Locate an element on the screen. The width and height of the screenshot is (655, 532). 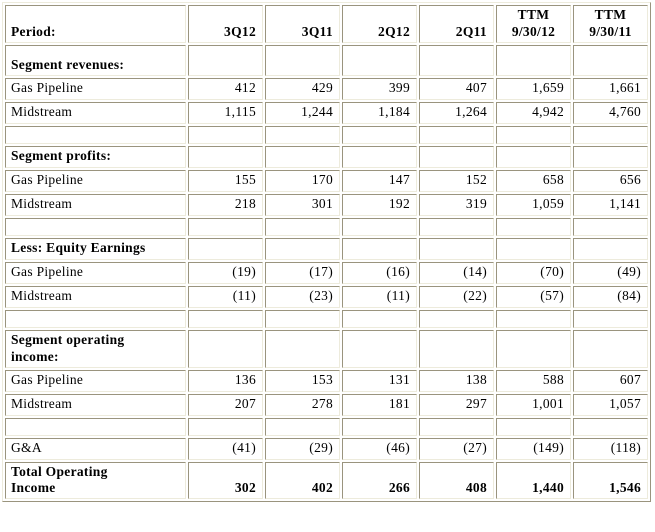
value-cell: (41) is located at coordinates (225, 448).